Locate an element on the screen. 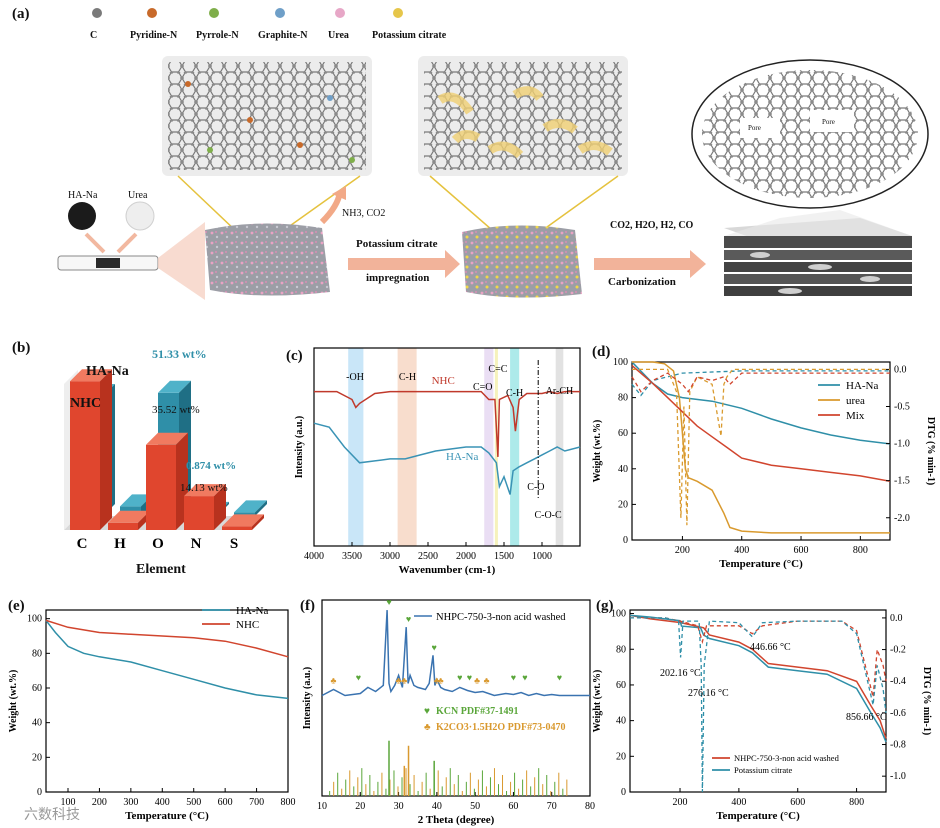 Image resolution: width=940 pixels, height=828 pixels. g-annotation: 446.66 °C is located at coordinates (770, 647).